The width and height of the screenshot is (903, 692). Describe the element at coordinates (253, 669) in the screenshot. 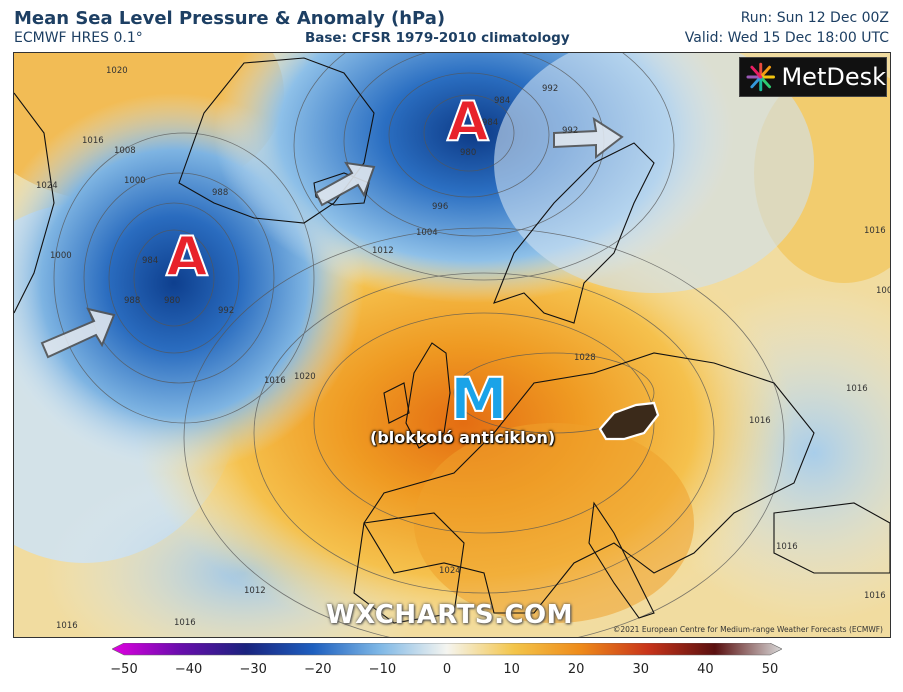

I see `colorbar-tick-label: −30` at that location.